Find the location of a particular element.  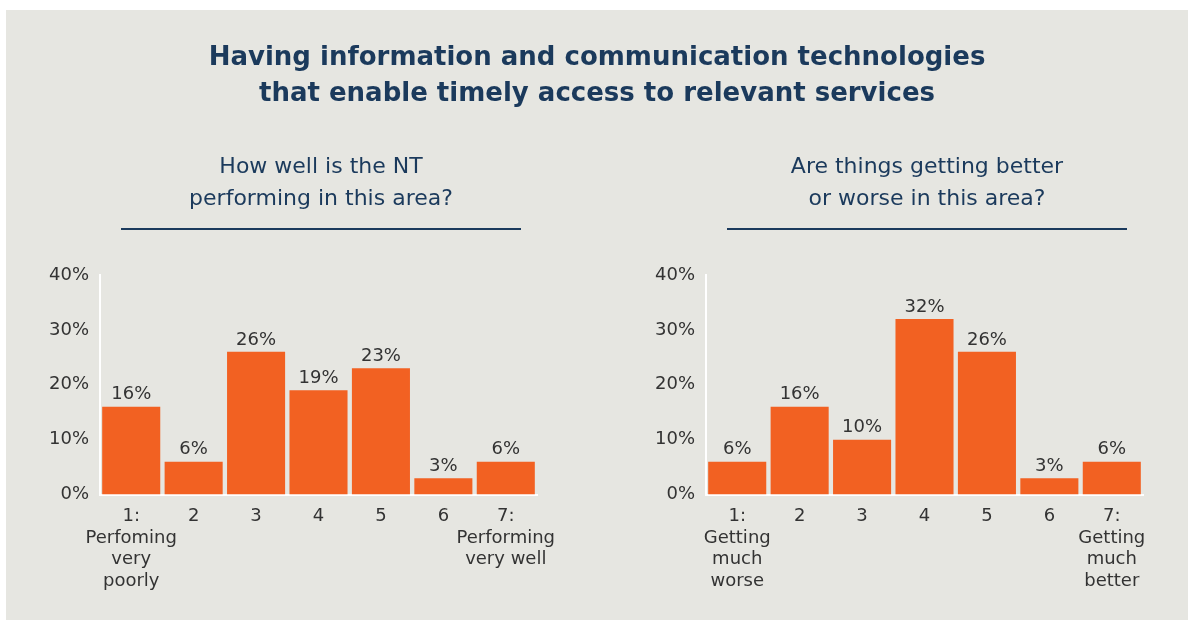

data-label: 19% is located at coordinates (318, 376).